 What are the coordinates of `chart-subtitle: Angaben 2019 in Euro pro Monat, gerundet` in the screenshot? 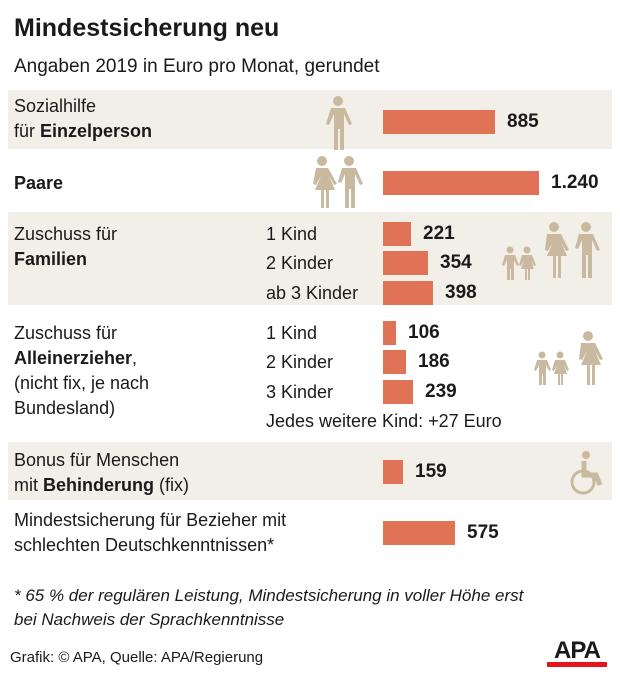 It's located at (197, 66).